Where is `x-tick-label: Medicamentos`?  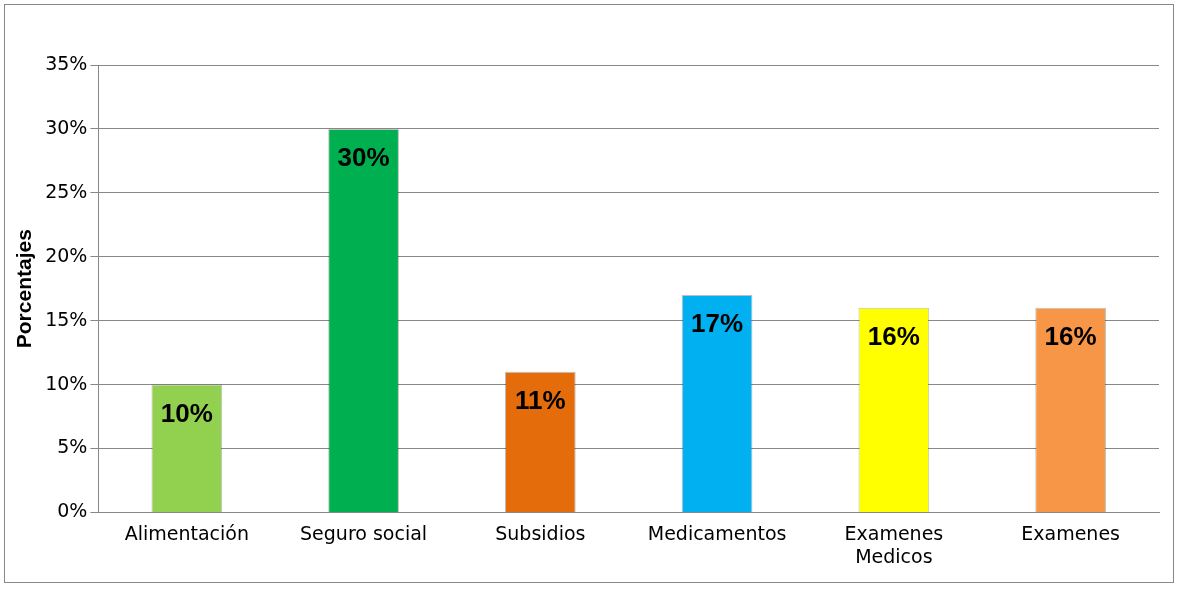 x-tick-label: Medicamentos is located at coordinates (717, 532).